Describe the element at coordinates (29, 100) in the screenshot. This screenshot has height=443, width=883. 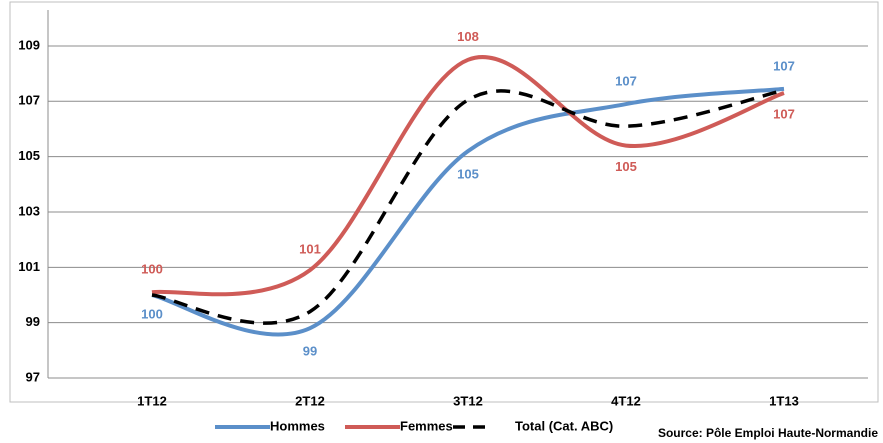
I see `y-tick-label: 107` at that location.